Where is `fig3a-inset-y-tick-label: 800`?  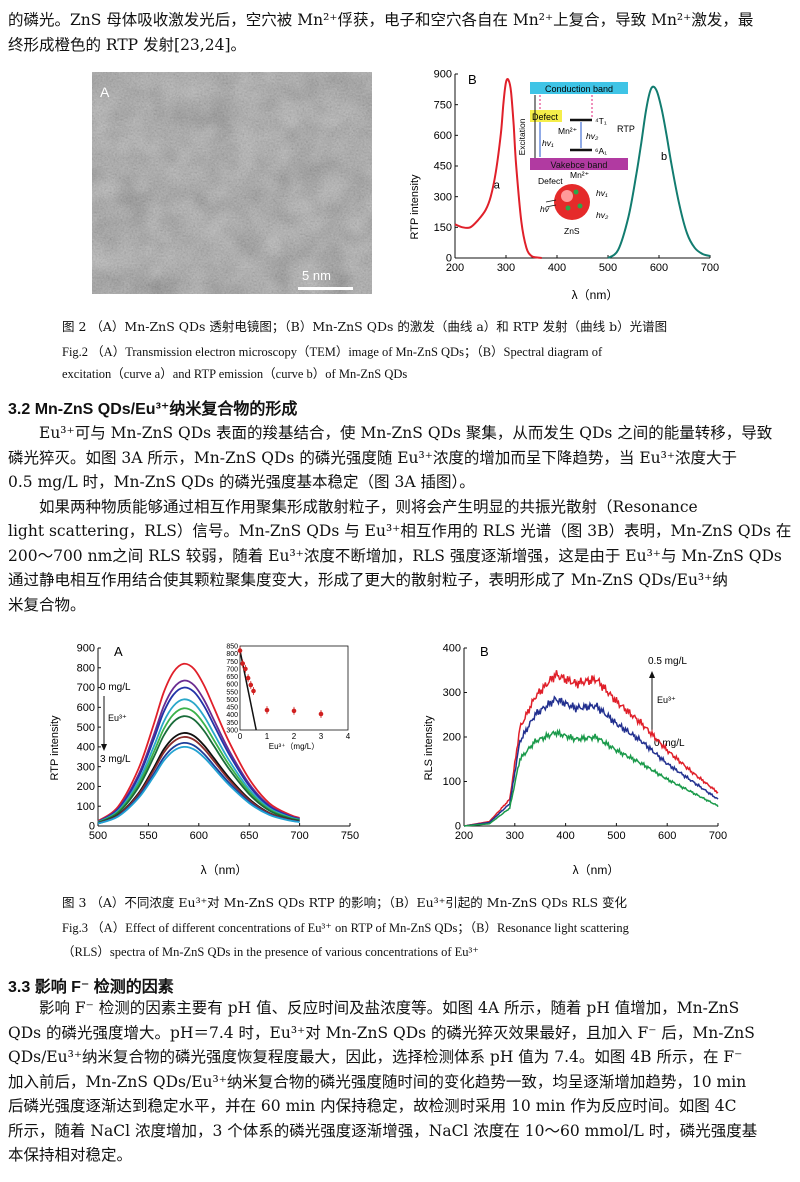 fig3a-inset-y-tick-label: 800 is located at coordinates (232, 654).